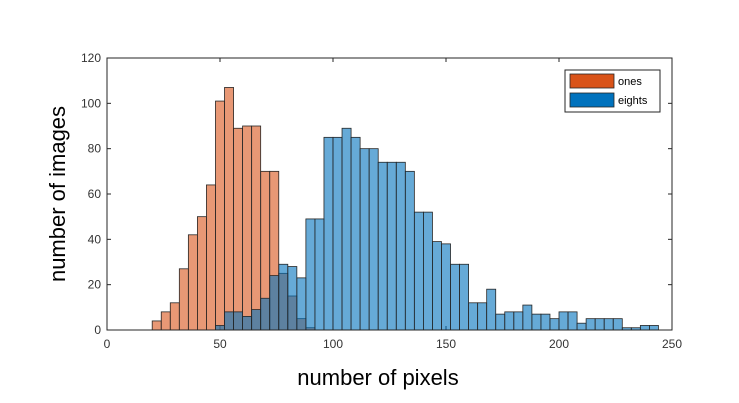 Image resolution: width=739 pixels, height=403 pixels. I want to click on y-tick-label: 20, so click(95, 285).